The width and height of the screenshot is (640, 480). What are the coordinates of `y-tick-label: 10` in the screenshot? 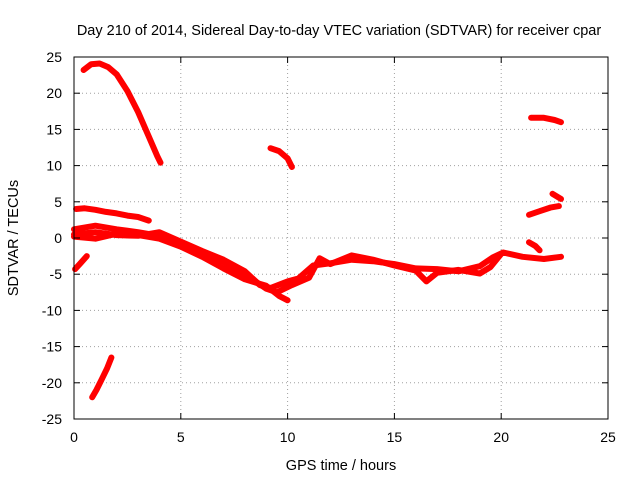 It's located at (54, 166).